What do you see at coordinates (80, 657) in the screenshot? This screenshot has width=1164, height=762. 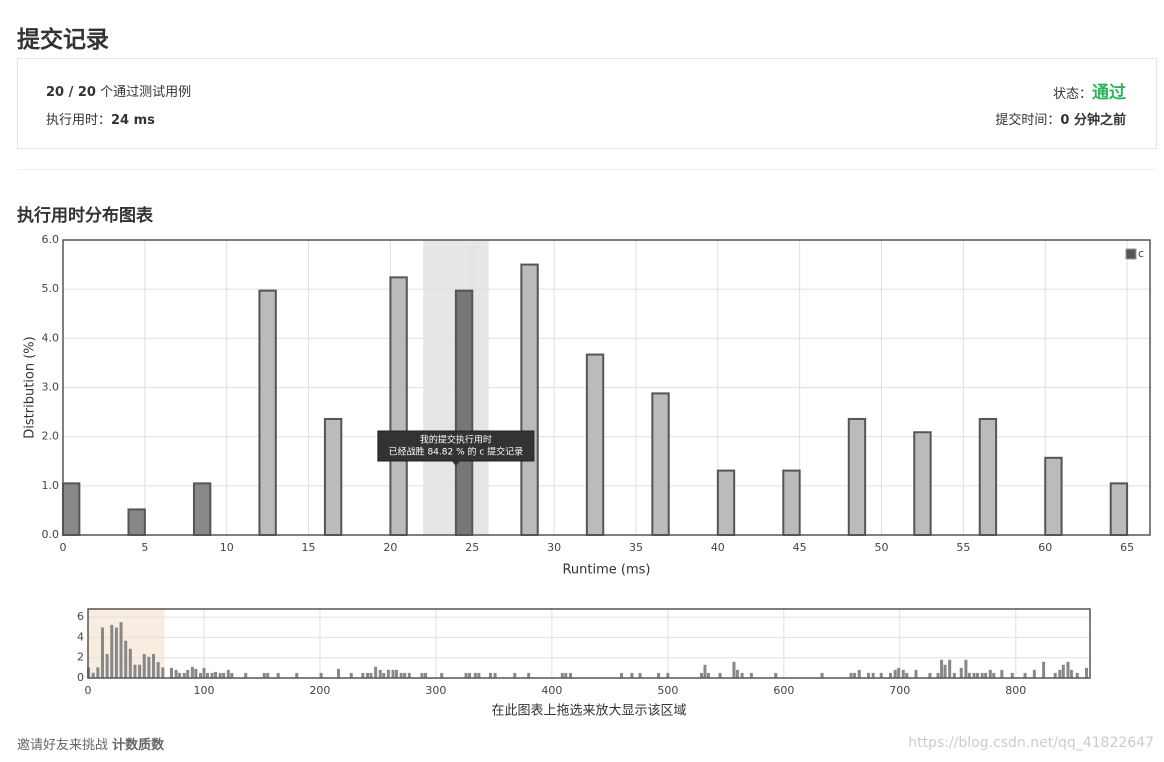 I see `y-tick-label: 2` at bounding box center [80, 657].